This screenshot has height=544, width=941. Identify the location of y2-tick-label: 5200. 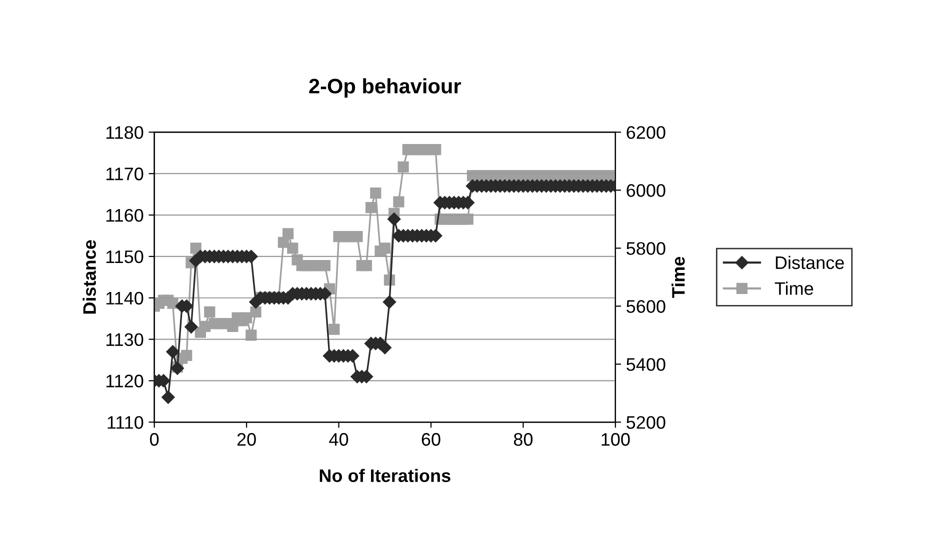
(646, 422).